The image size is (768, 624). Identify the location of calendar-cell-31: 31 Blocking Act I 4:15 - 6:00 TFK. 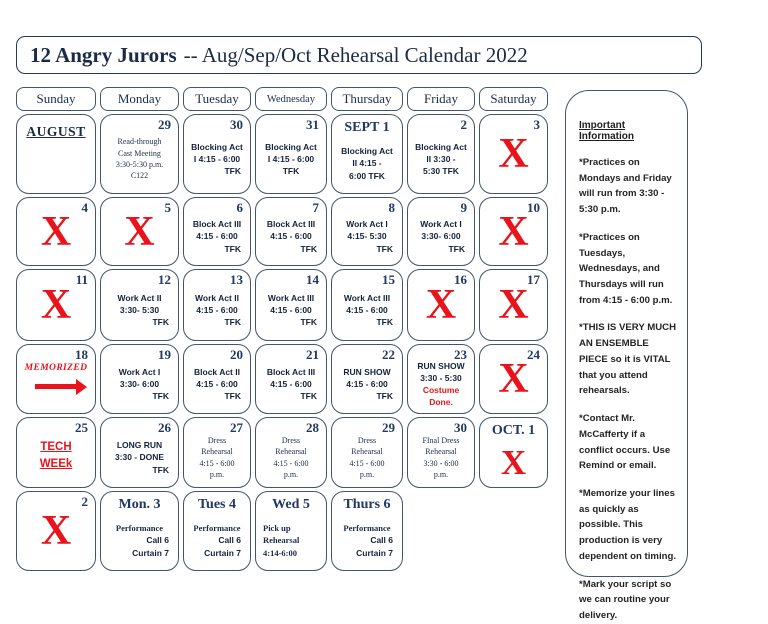
(291, 154).